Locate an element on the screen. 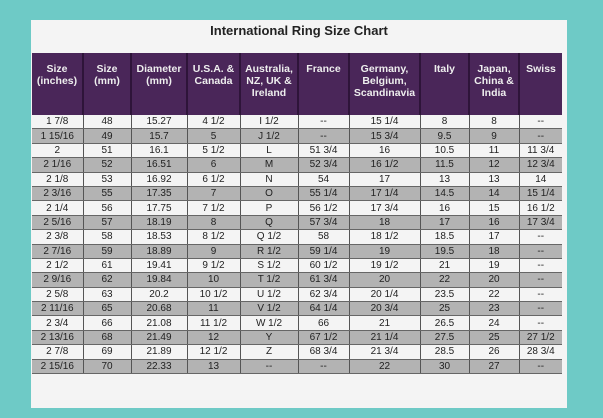 This screenshot has height=418, width=603. table-cell: 10 is located at coordinates (214, 280).